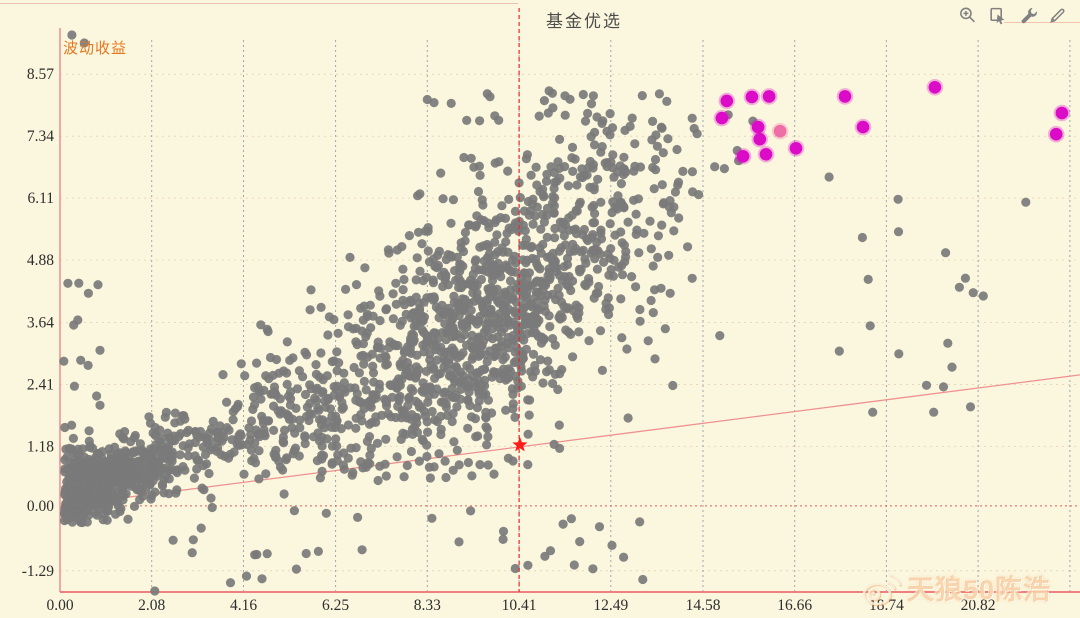 This screenshot has width=1080, height=618. What do you see at coordinates (1028, 15) in the screenshot?
I see `wrench-icon` at bounding box center [1028, 15].